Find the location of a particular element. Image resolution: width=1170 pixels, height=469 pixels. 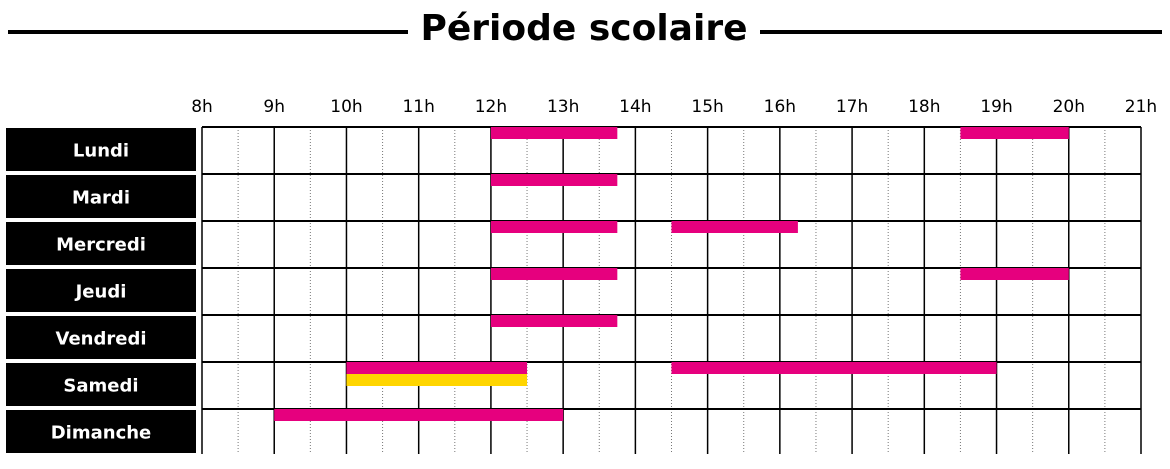

day-label: Dimanche is located at coordinates (101, 433).